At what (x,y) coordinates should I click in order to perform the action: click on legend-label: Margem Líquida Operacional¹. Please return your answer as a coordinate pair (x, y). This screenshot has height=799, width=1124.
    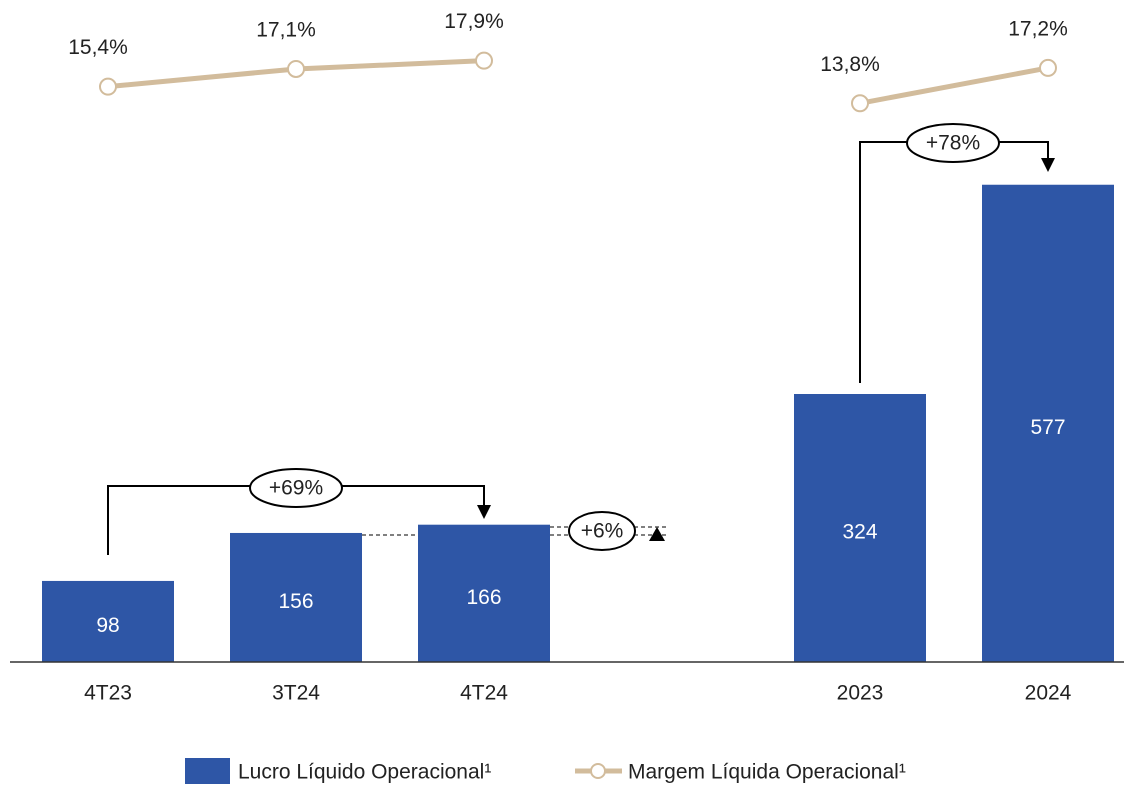
    Looking at the image, I should click on (767, 772).